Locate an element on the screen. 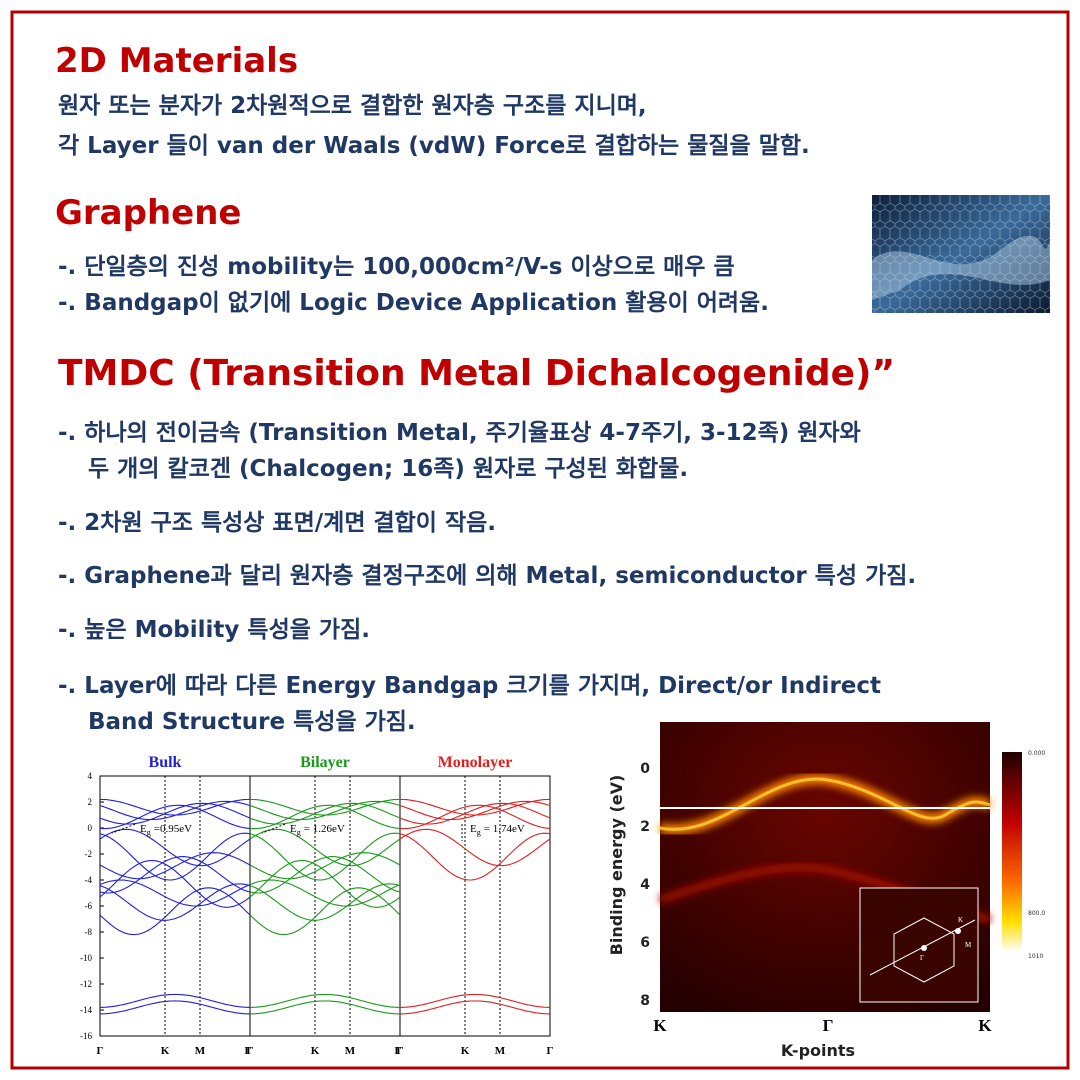 The height and width of the screenshot is (1080, 1080). k-label: M is located at coordinates (350, 1051).